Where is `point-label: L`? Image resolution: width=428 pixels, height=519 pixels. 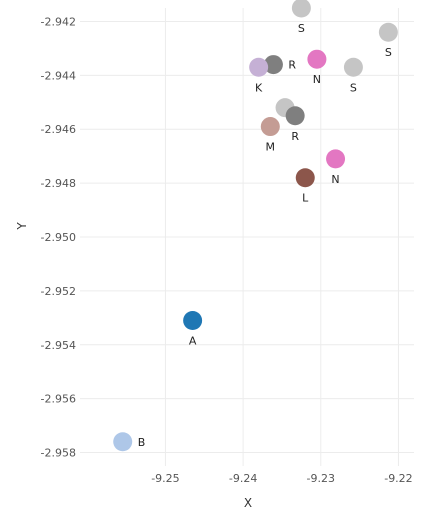 point-label: L is located at coordinates (305, 198).